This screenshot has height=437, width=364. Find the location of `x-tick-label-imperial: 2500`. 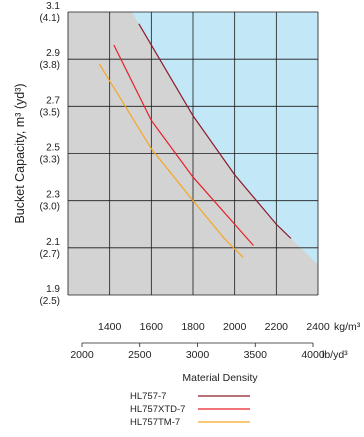

x-tick-label-imperial: 2500 is located at coordinates (140, 355).